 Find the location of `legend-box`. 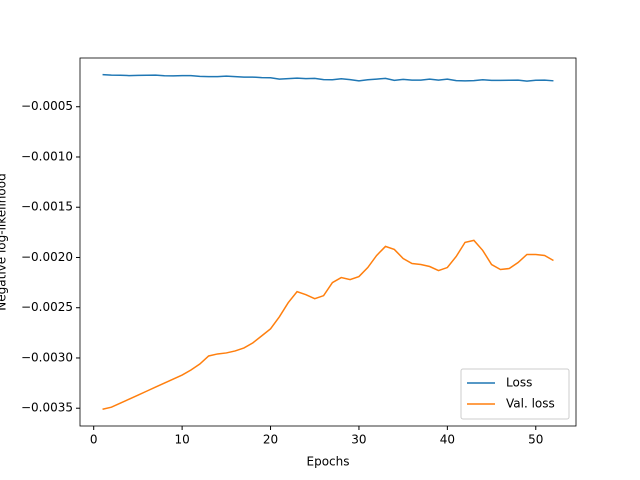

legend-box is located at coordinates (515, 394).